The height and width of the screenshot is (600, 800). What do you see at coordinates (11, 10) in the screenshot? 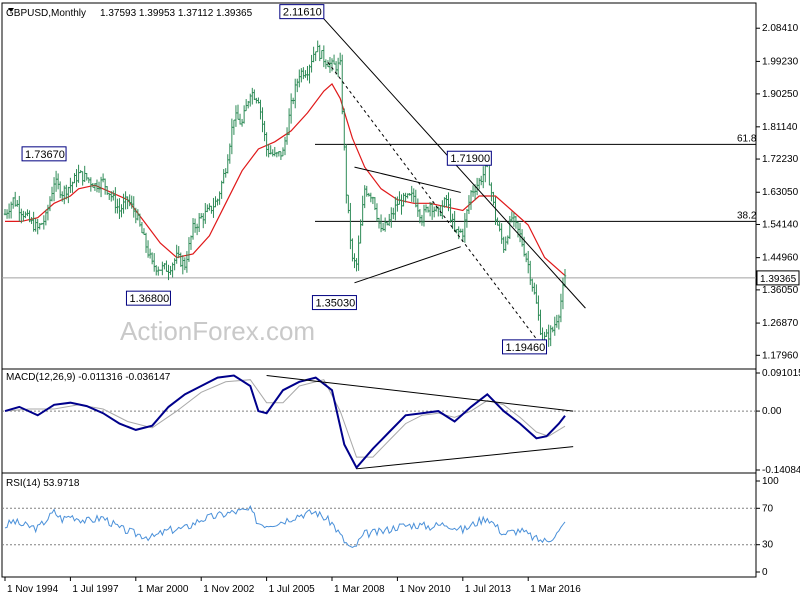
I see `chart-menu-icon` at bounding box center [11, 10].